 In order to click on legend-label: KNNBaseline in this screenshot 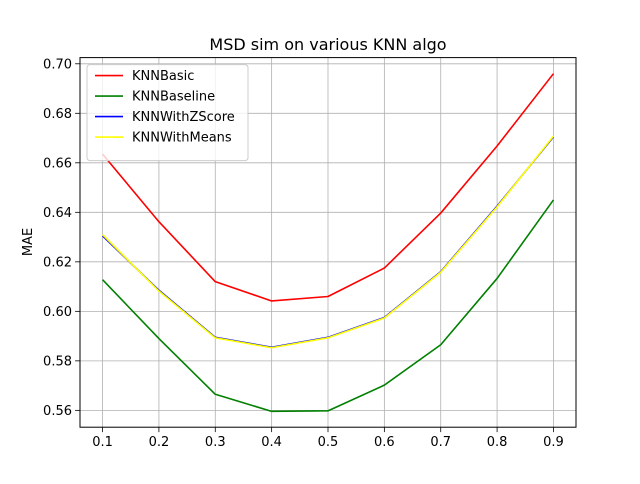, I will do `click(173, 97)`.